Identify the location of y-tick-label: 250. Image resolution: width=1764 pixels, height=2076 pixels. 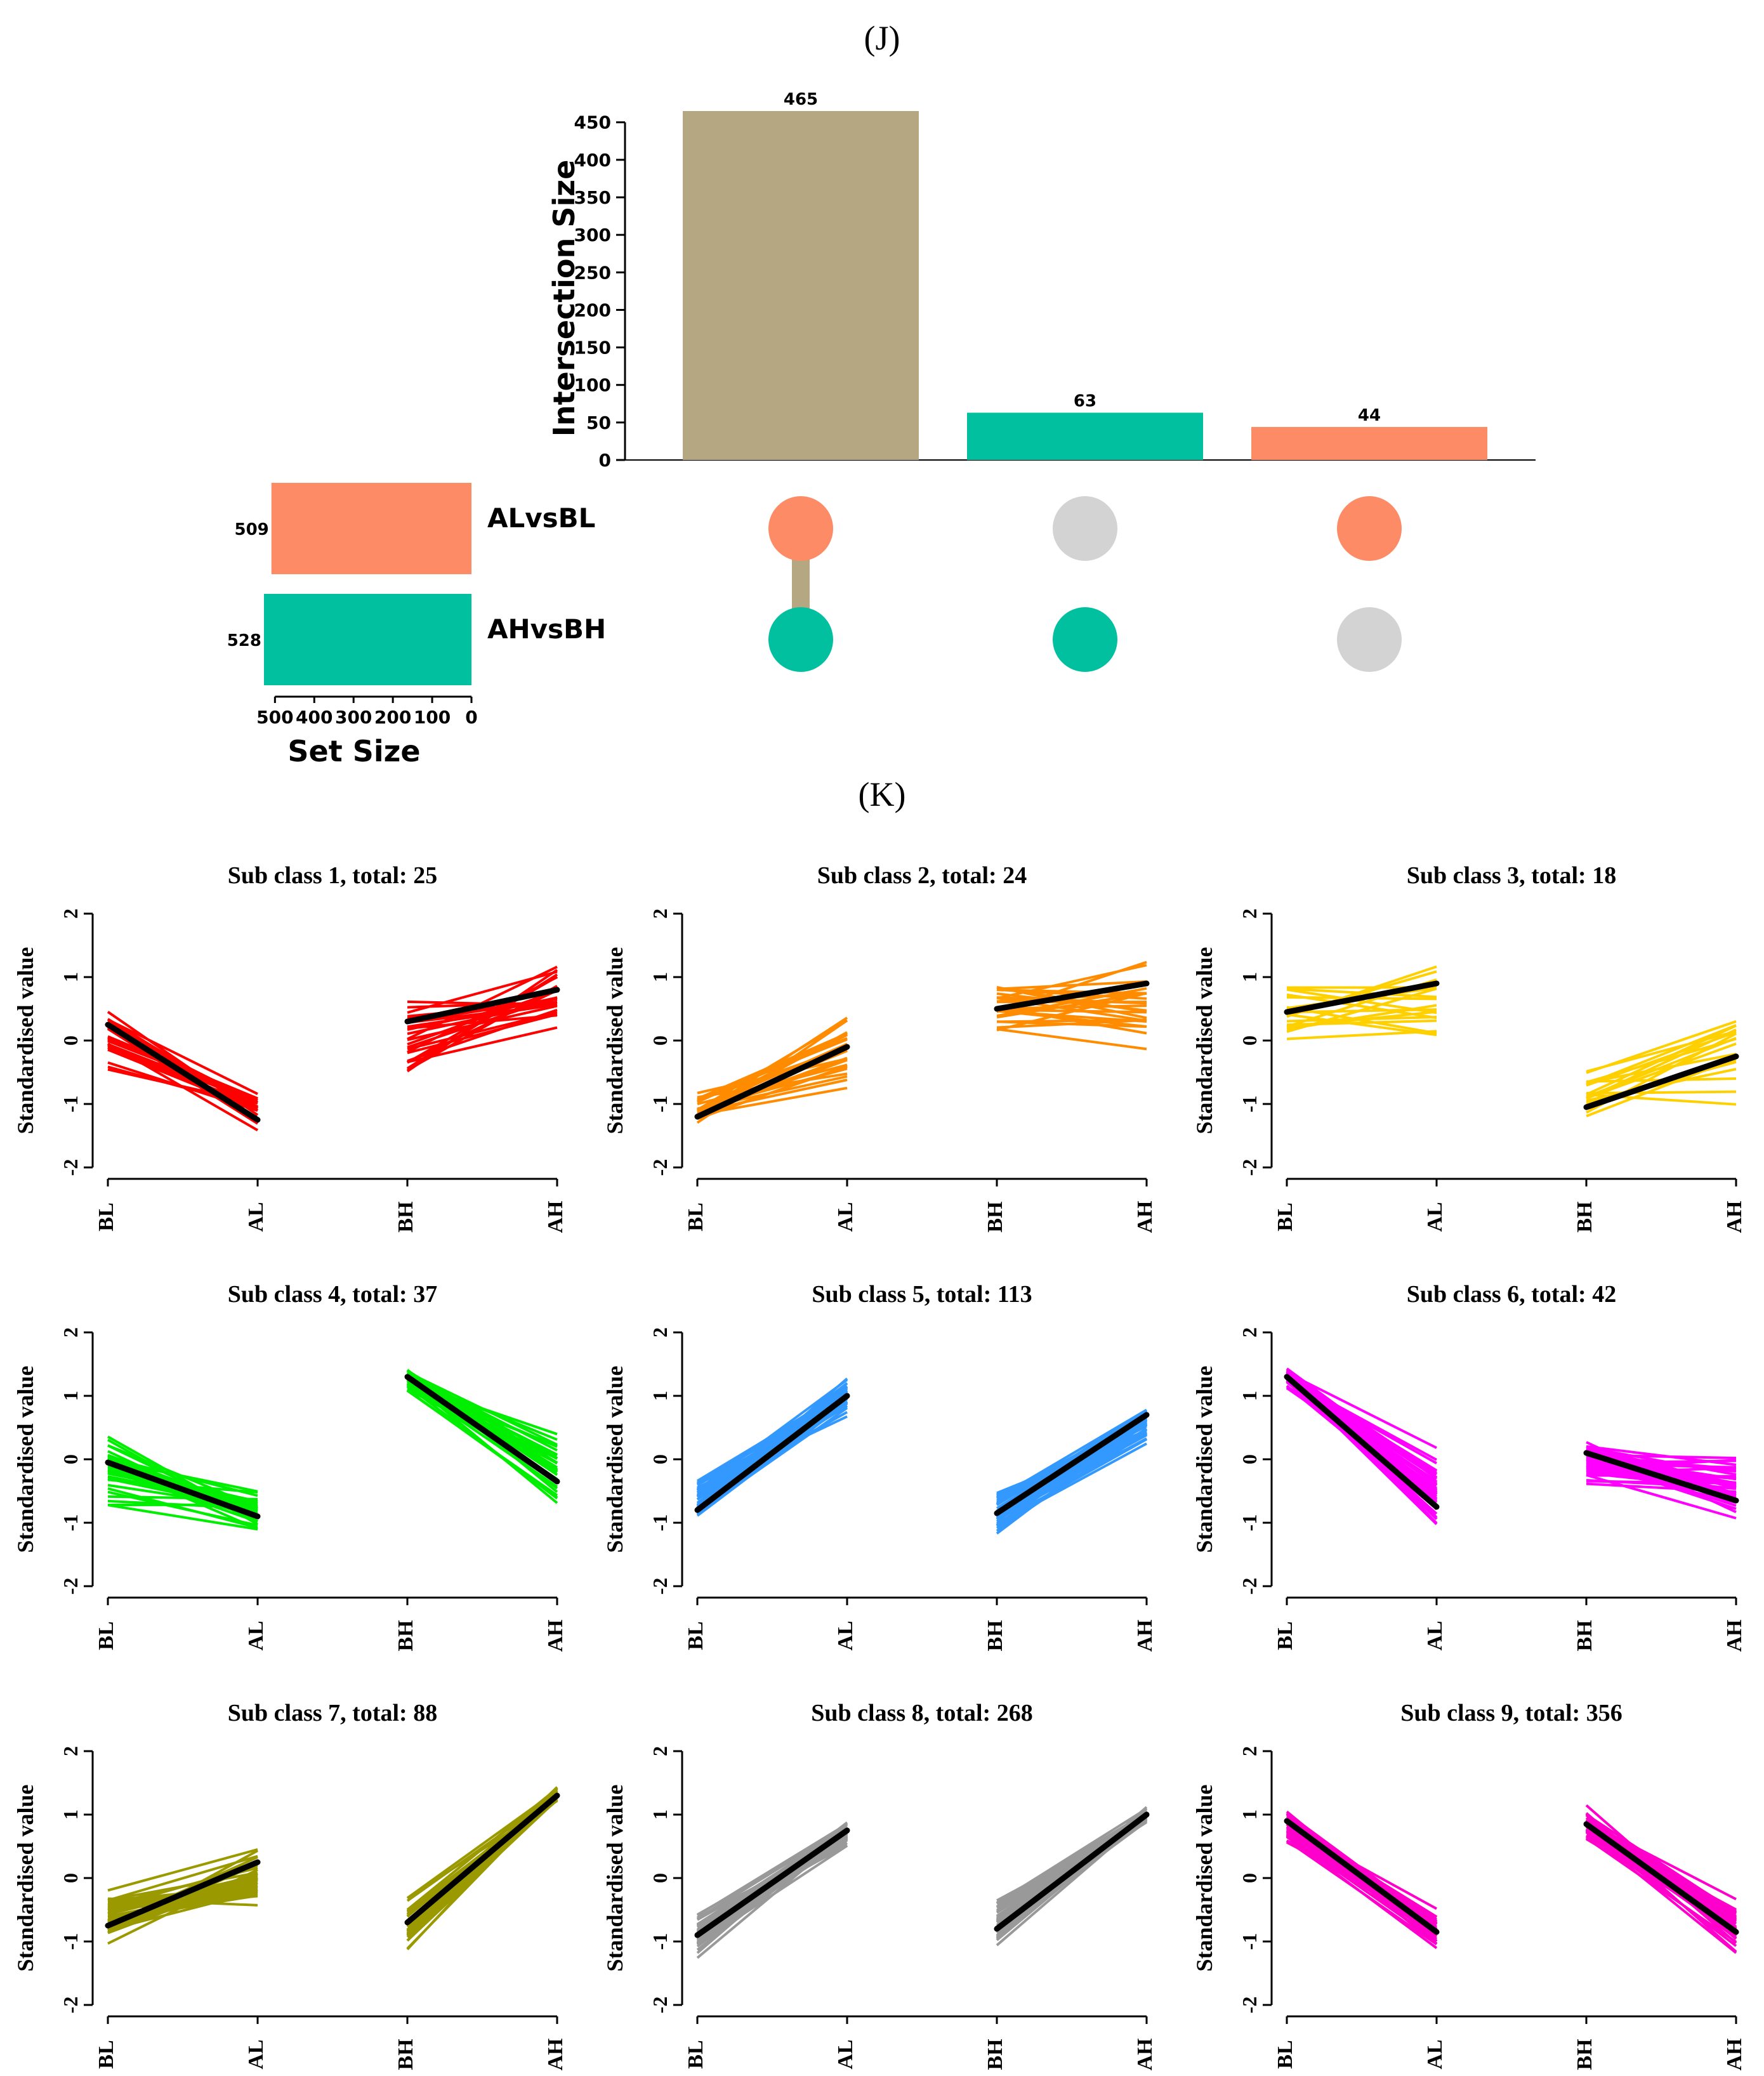
(592, 272).